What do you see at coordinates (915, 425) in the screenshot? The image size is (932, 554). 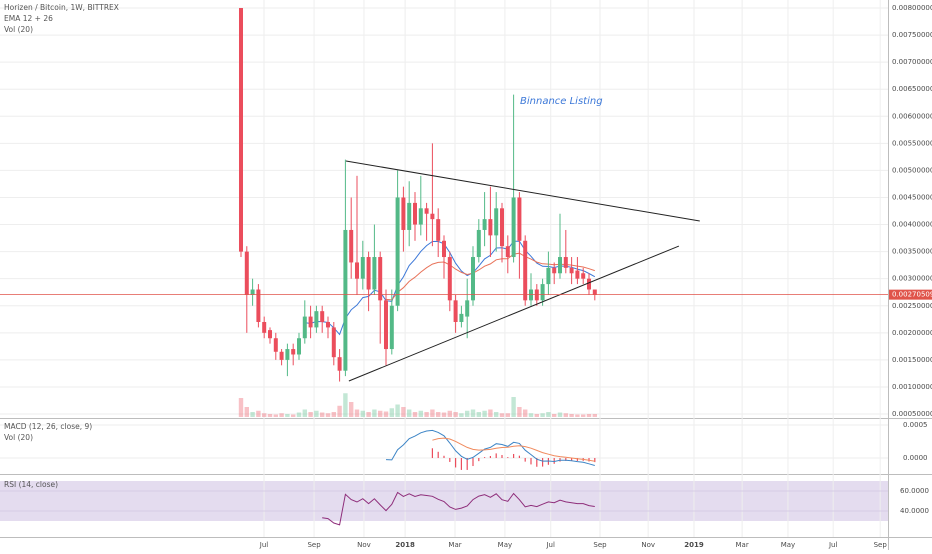 I see `y-tick-label: 0.0005` at bounding box center [915, 425].